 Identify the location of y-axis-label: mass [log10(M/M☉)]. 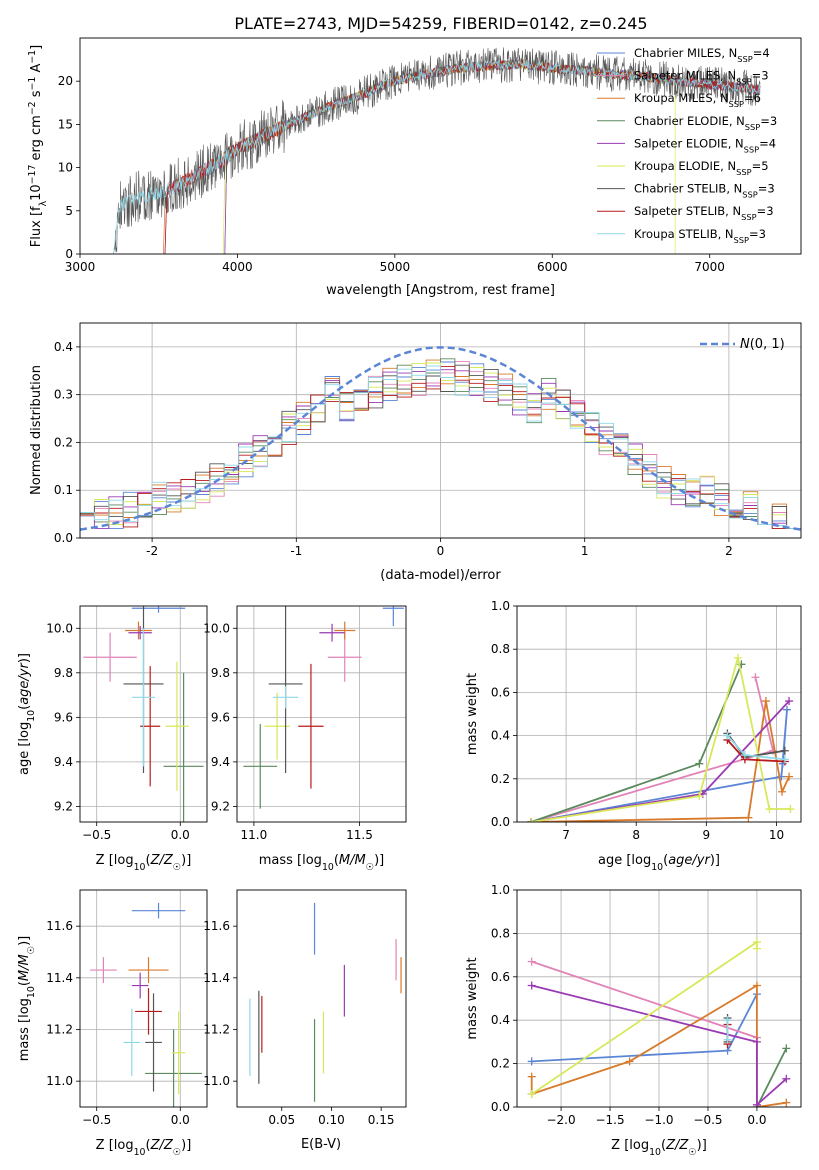
(27, 999).